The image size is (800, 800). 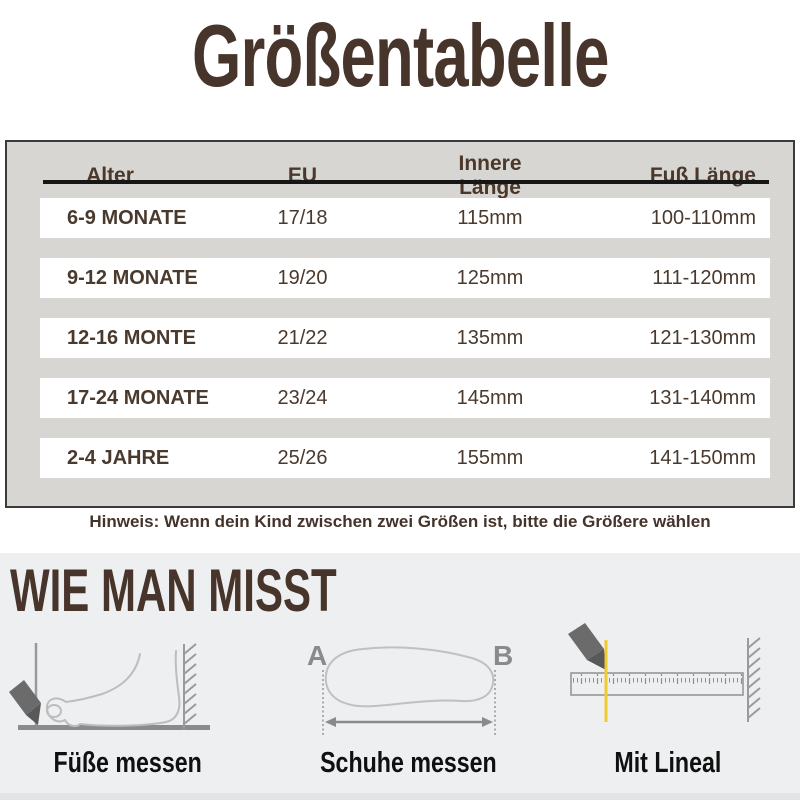 What do you see at coordinates (490, 457) in the screenshot?
I see `cell-innere-laenge: 155mm` at bounding box center [490, 457].